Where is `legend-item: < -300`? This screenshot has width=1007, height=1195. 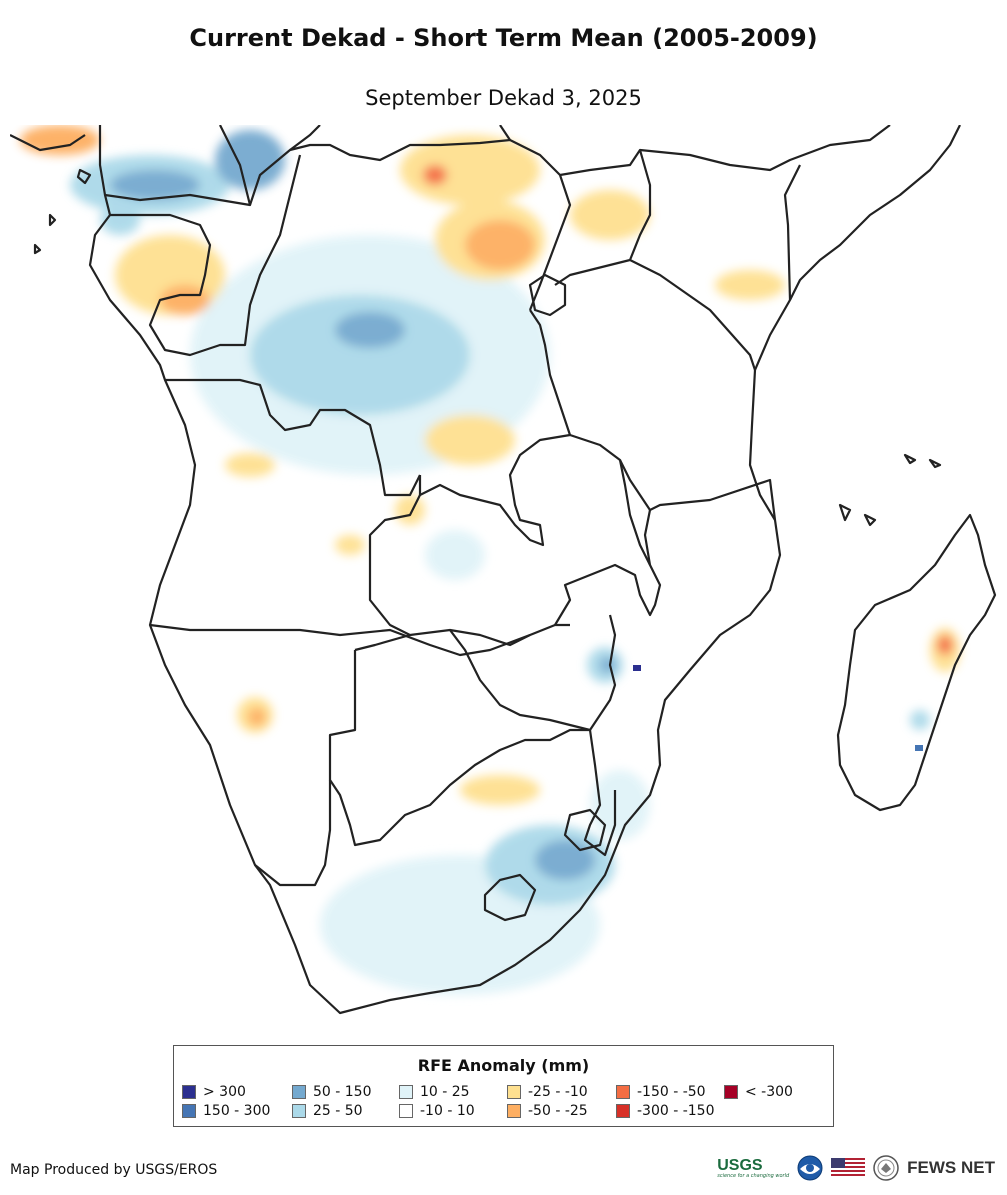 legend-item: < -300 is located at coordinates (758, 1092).